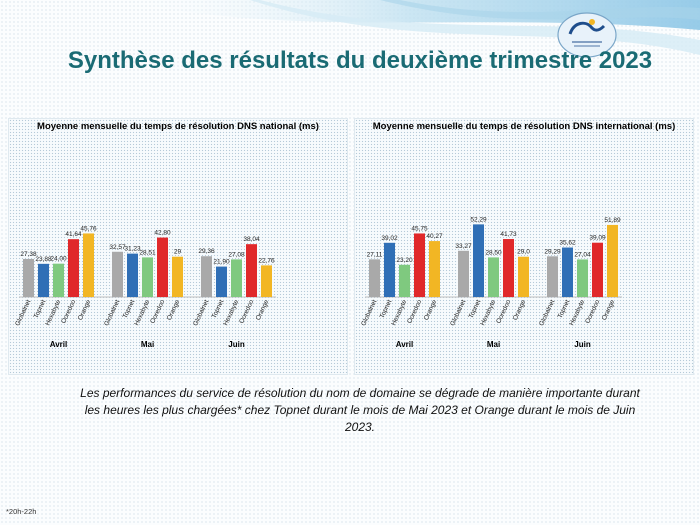 This screenshot has width=700, height=525. I want to click on data-label: 31,23, so click(132, 249).